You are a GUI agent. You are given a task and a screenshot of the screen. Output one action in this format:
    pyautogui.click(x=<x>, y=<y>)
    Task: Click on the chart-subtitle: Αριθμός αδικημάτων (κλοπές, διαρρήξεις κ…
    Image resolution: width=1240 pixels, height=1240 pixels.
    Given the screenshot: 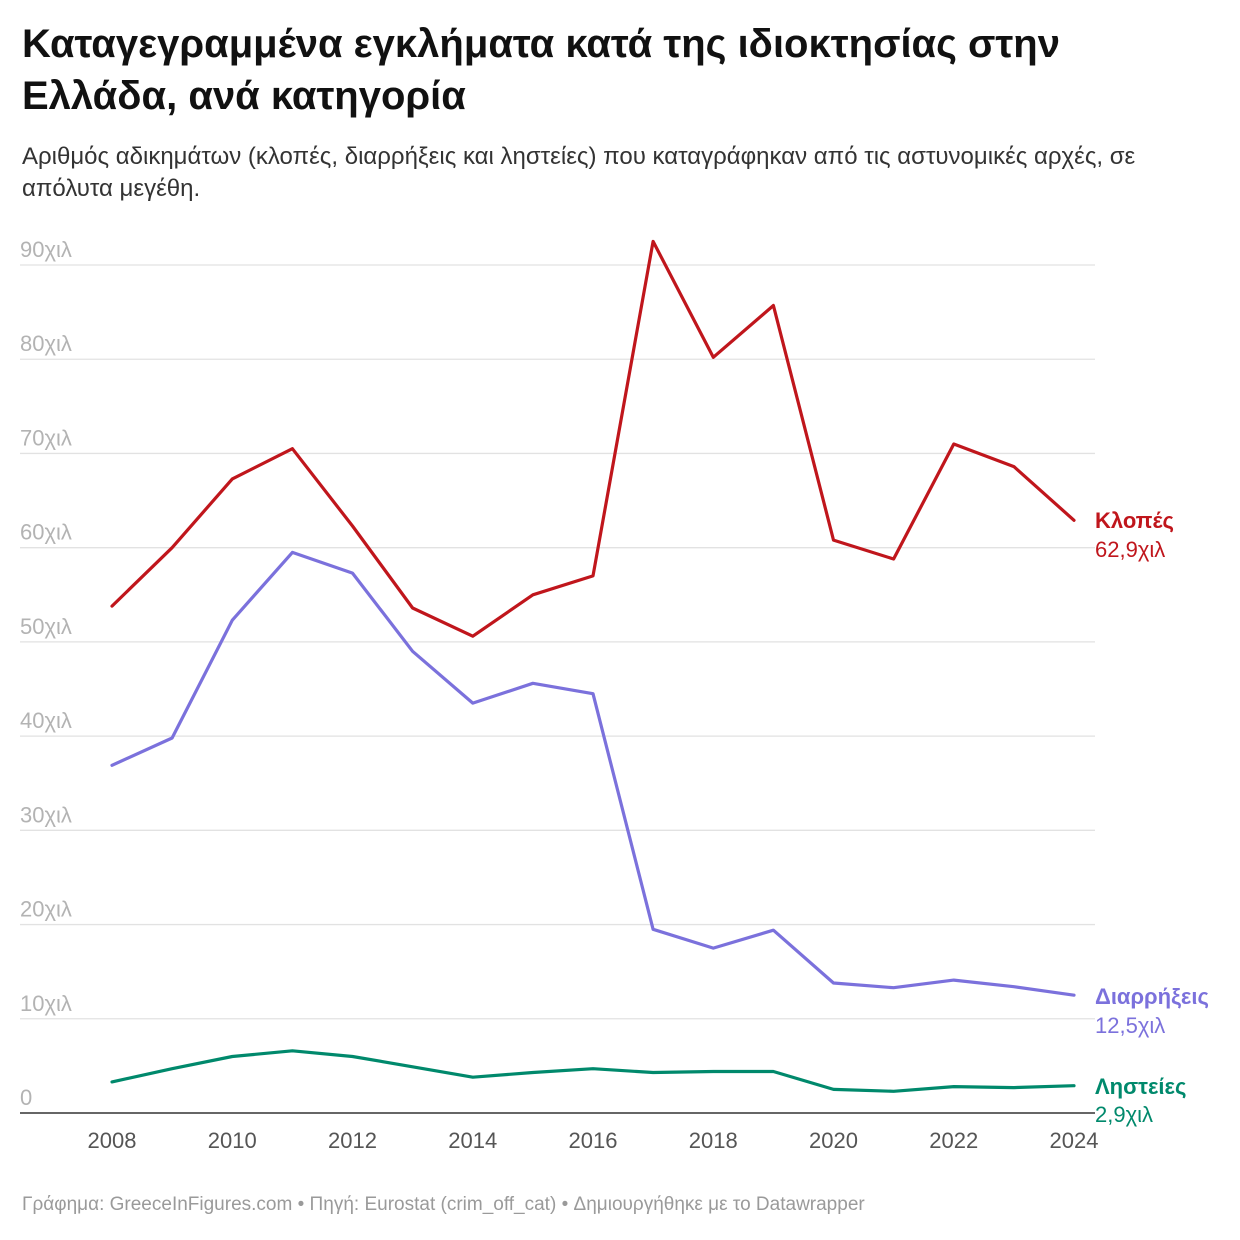 What is the action you would take?
    pyautogui.click(x=579, y=172)
    